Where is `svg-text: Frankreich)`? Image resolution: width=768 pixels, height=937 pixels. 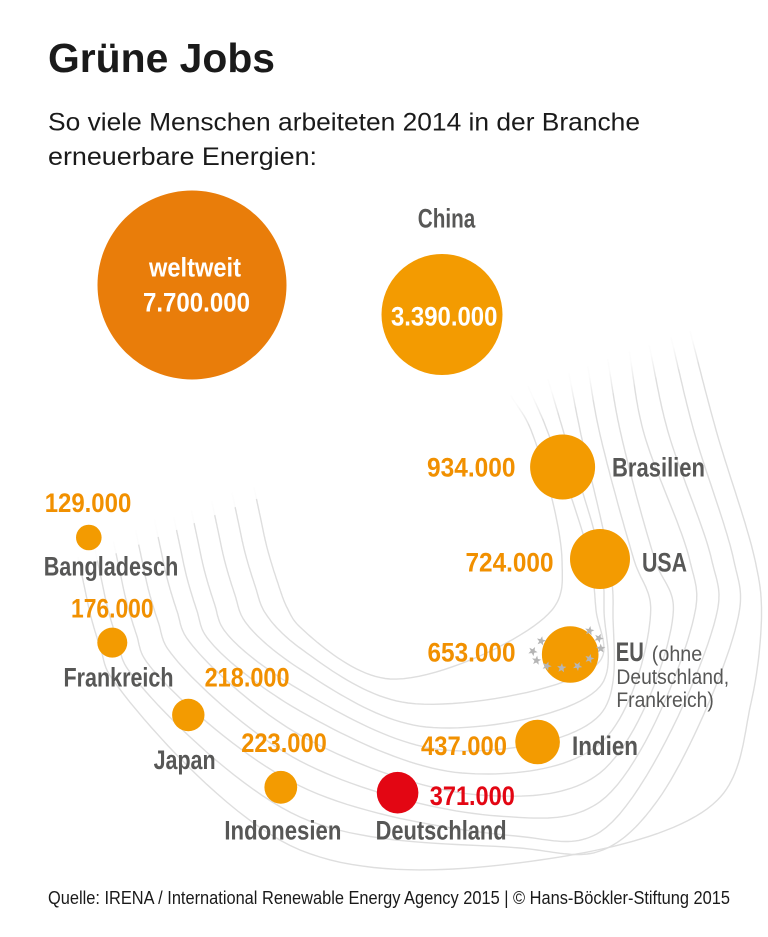 svg-text: Frankreich) is located at coordinates (664, 700).